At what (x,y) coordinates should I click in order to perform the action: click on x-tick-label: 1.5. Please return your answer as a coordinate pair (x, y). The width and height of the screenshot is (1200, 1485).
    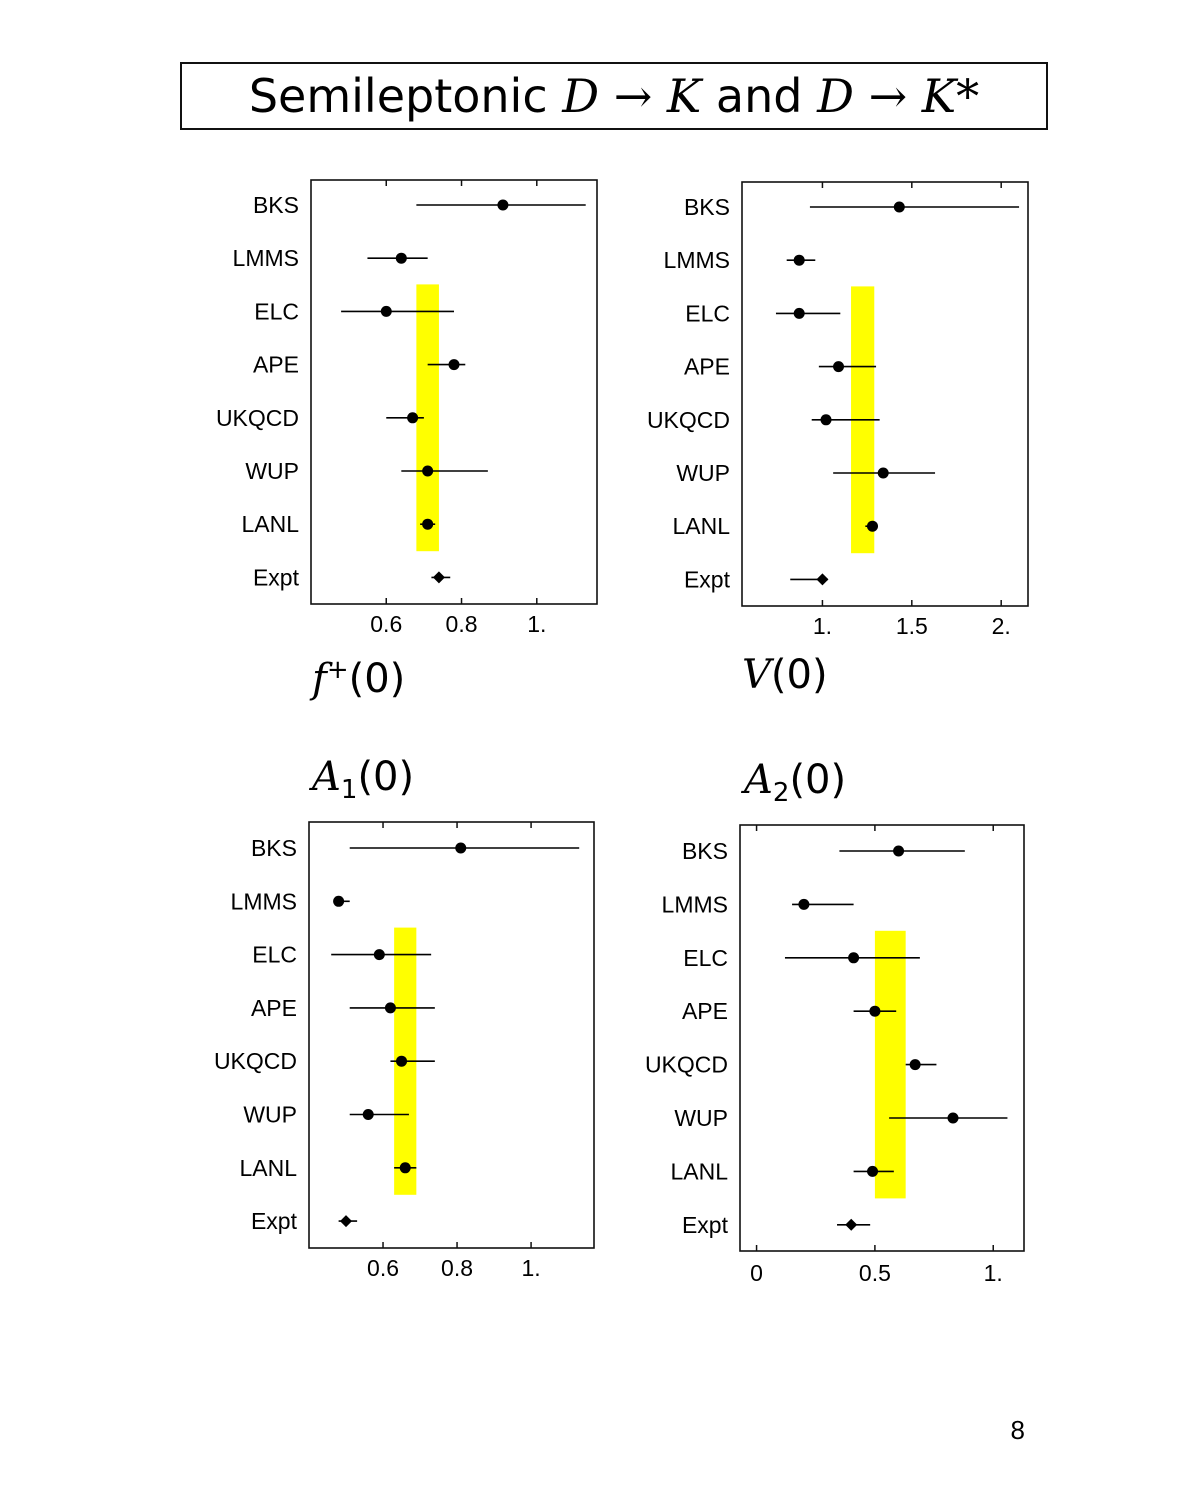
    Looking at the image, I should click on (912, 626).